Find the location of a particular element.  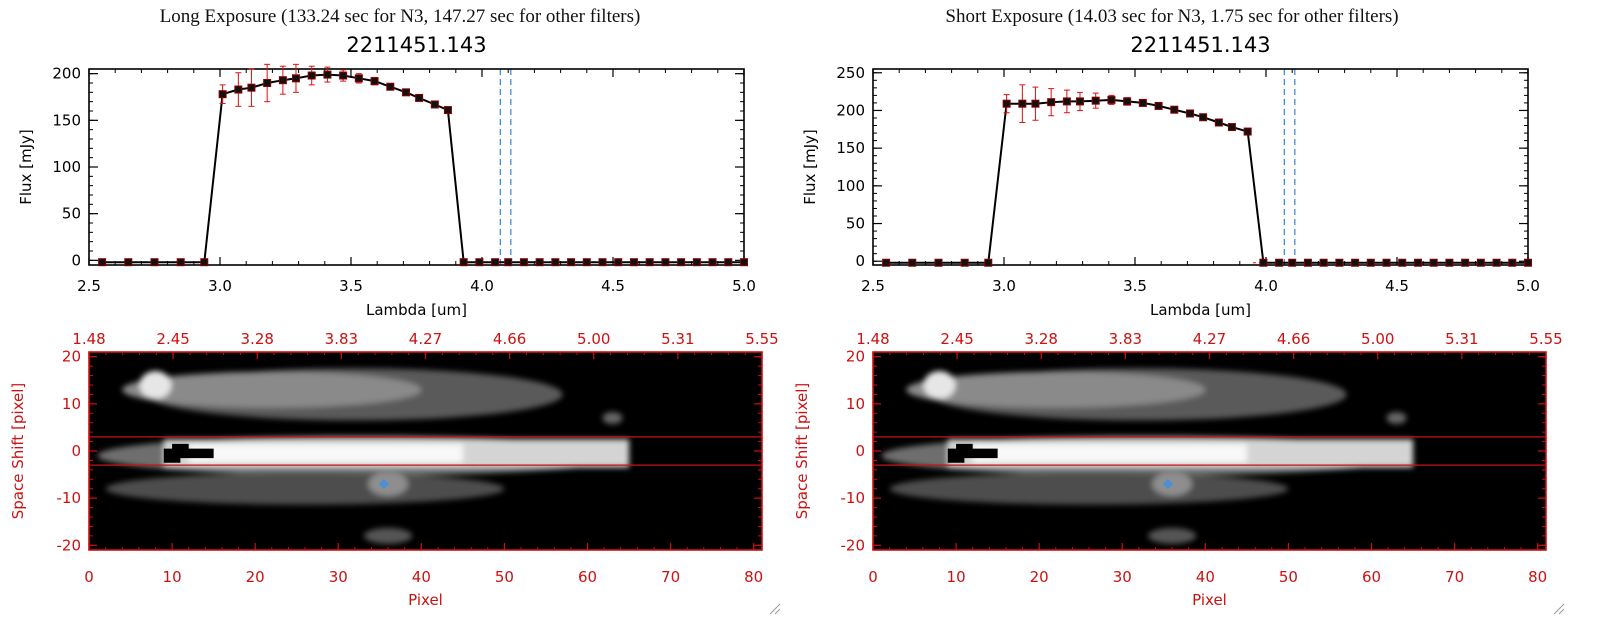

image-emission is located at coordinates (1147, 456).